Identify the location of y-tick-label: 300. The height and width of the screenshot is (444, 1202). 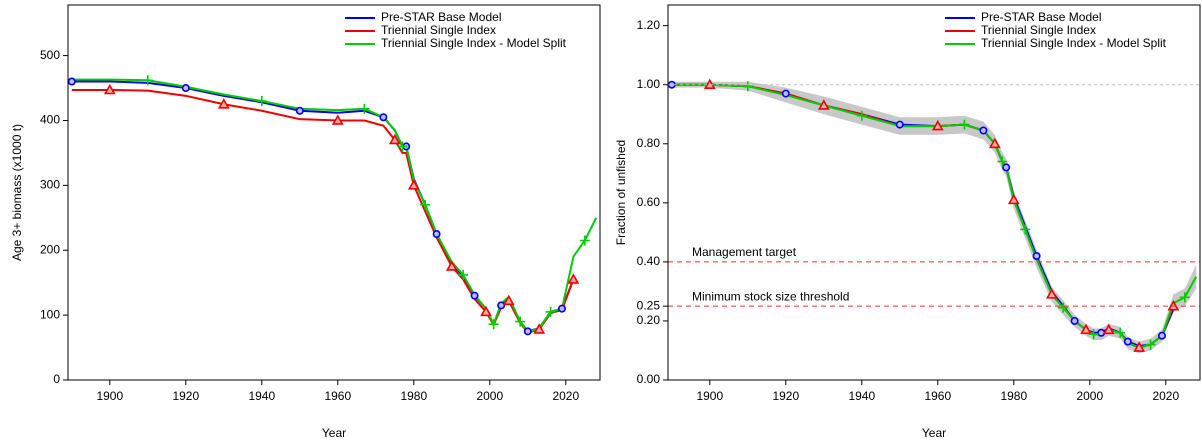
(50, 185).